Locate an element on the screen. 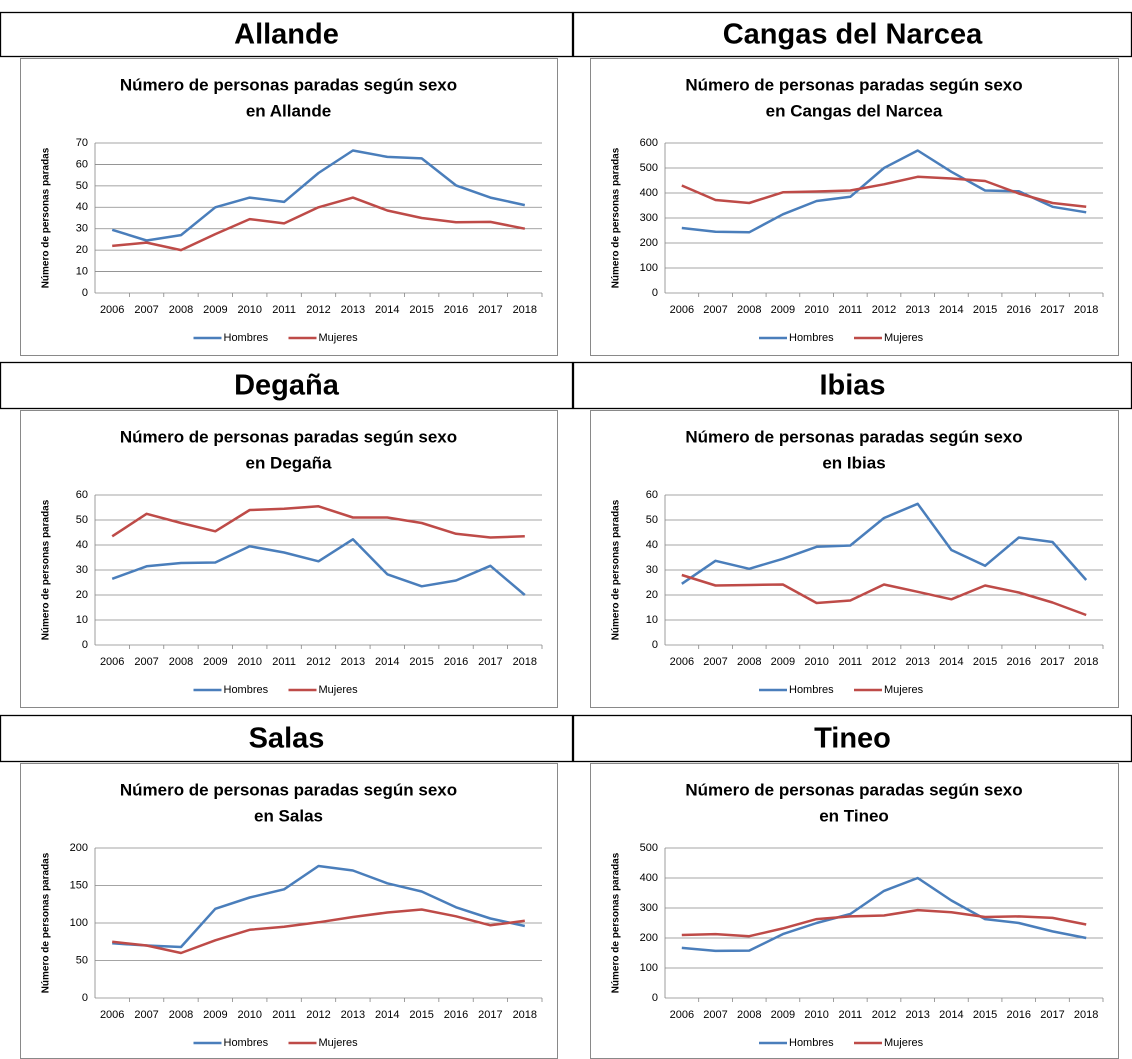 This screenshot has width=1132, height=1059. y-tick-label: 600 is located at coordinates (649, 143).